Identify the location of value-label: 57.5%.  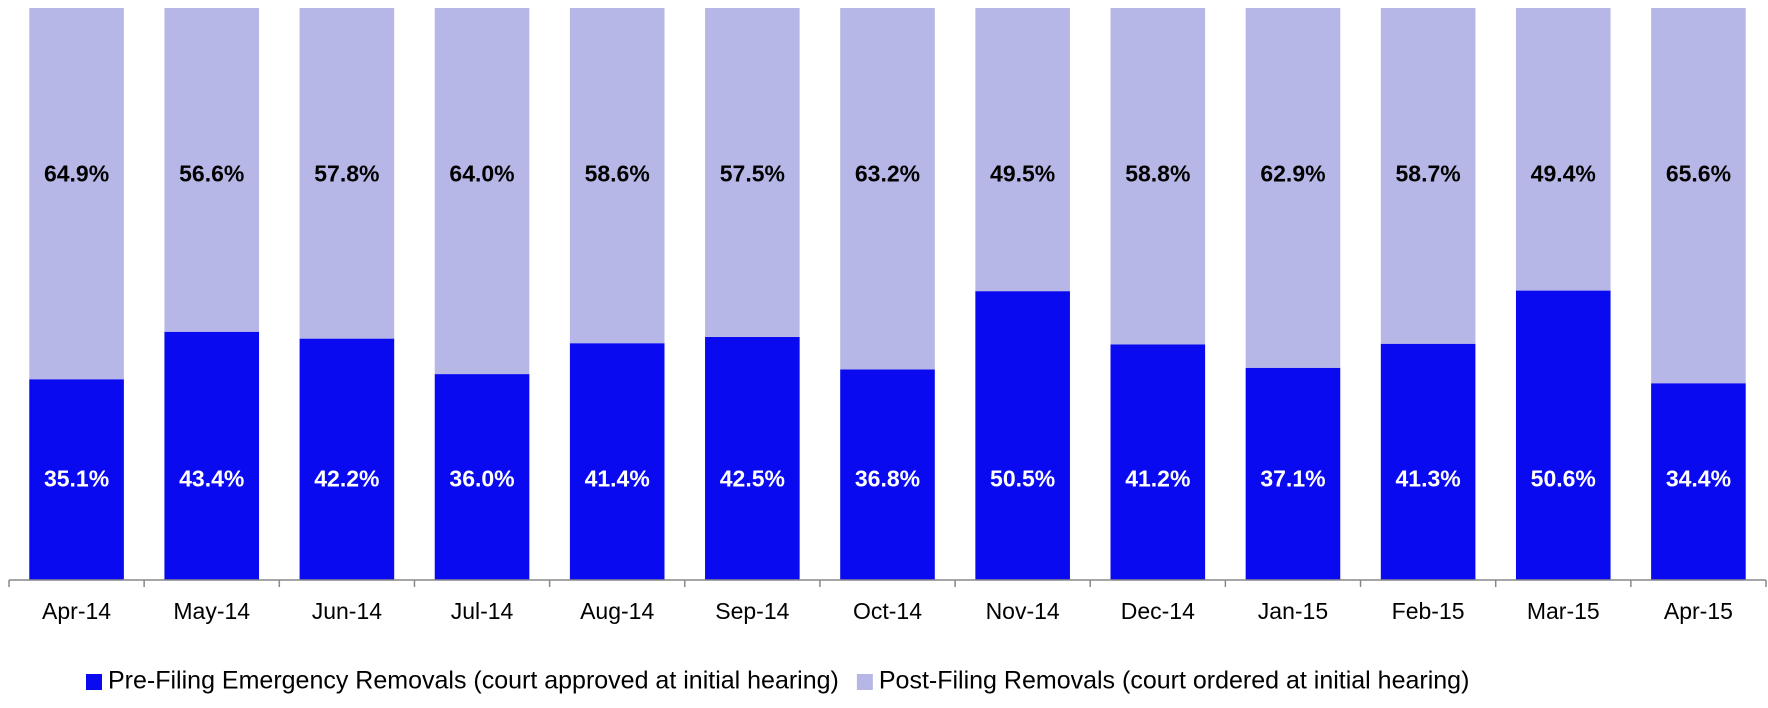
(752, 174).